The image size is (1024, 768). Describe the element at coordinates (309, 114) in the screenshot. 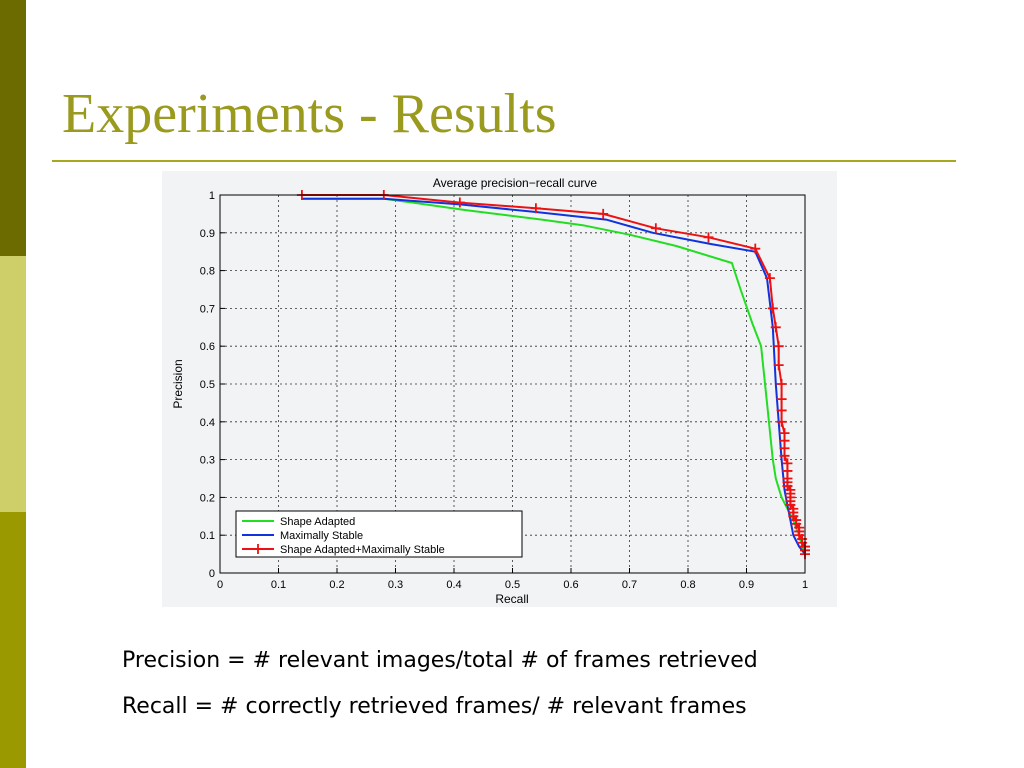

I see `slide-title: Experiments - Results` at that location.